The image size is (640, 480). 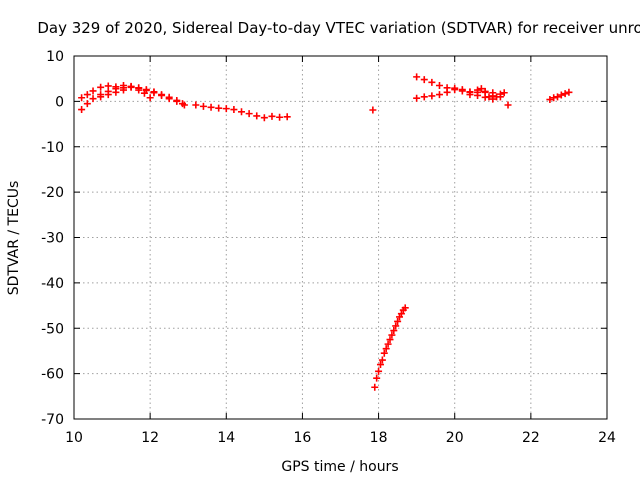 I want to click on y-tick-label: 0, so click(x=59, y=102).